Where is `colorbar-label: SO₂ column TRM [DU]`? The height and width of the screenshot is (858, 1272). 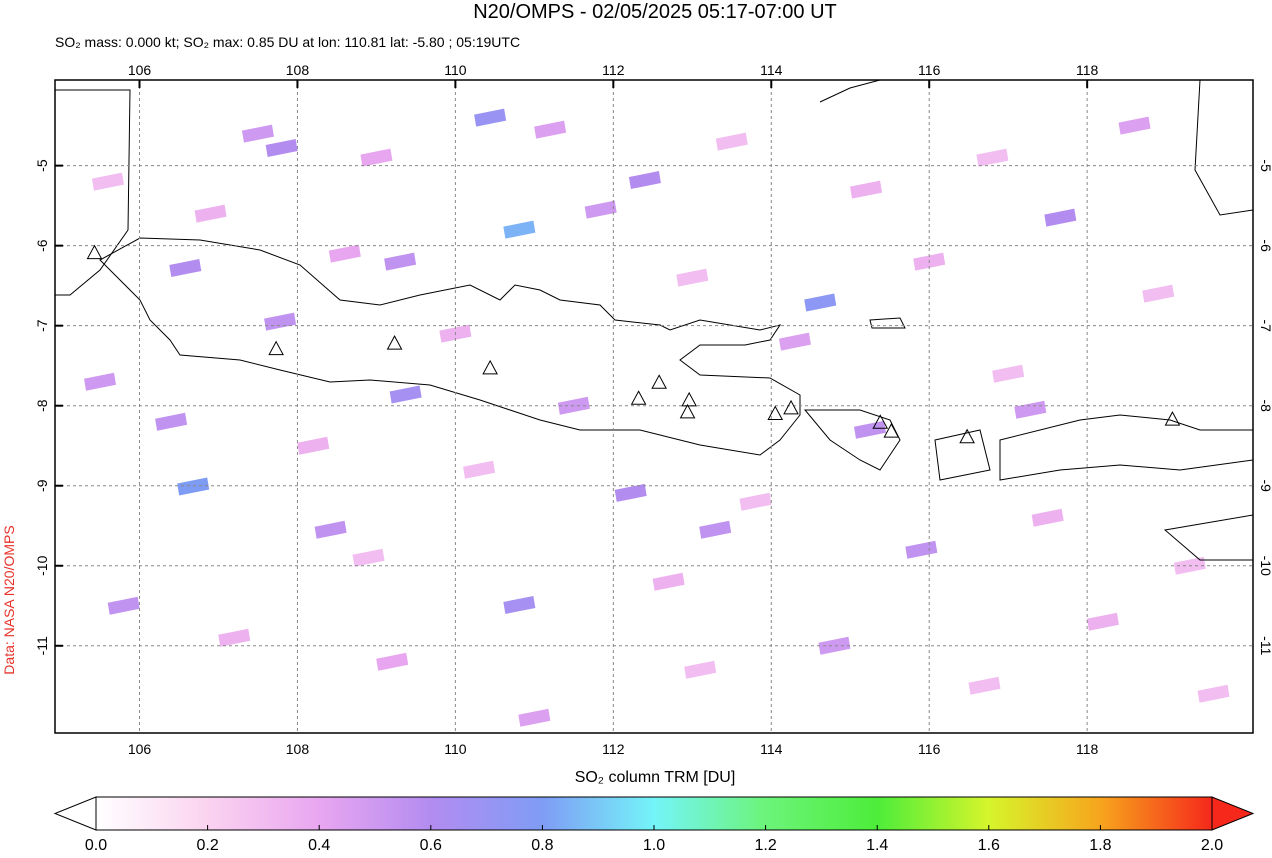
colorbar-label: SO₂ column TRM [DU] is located at coordinates (655, 777).